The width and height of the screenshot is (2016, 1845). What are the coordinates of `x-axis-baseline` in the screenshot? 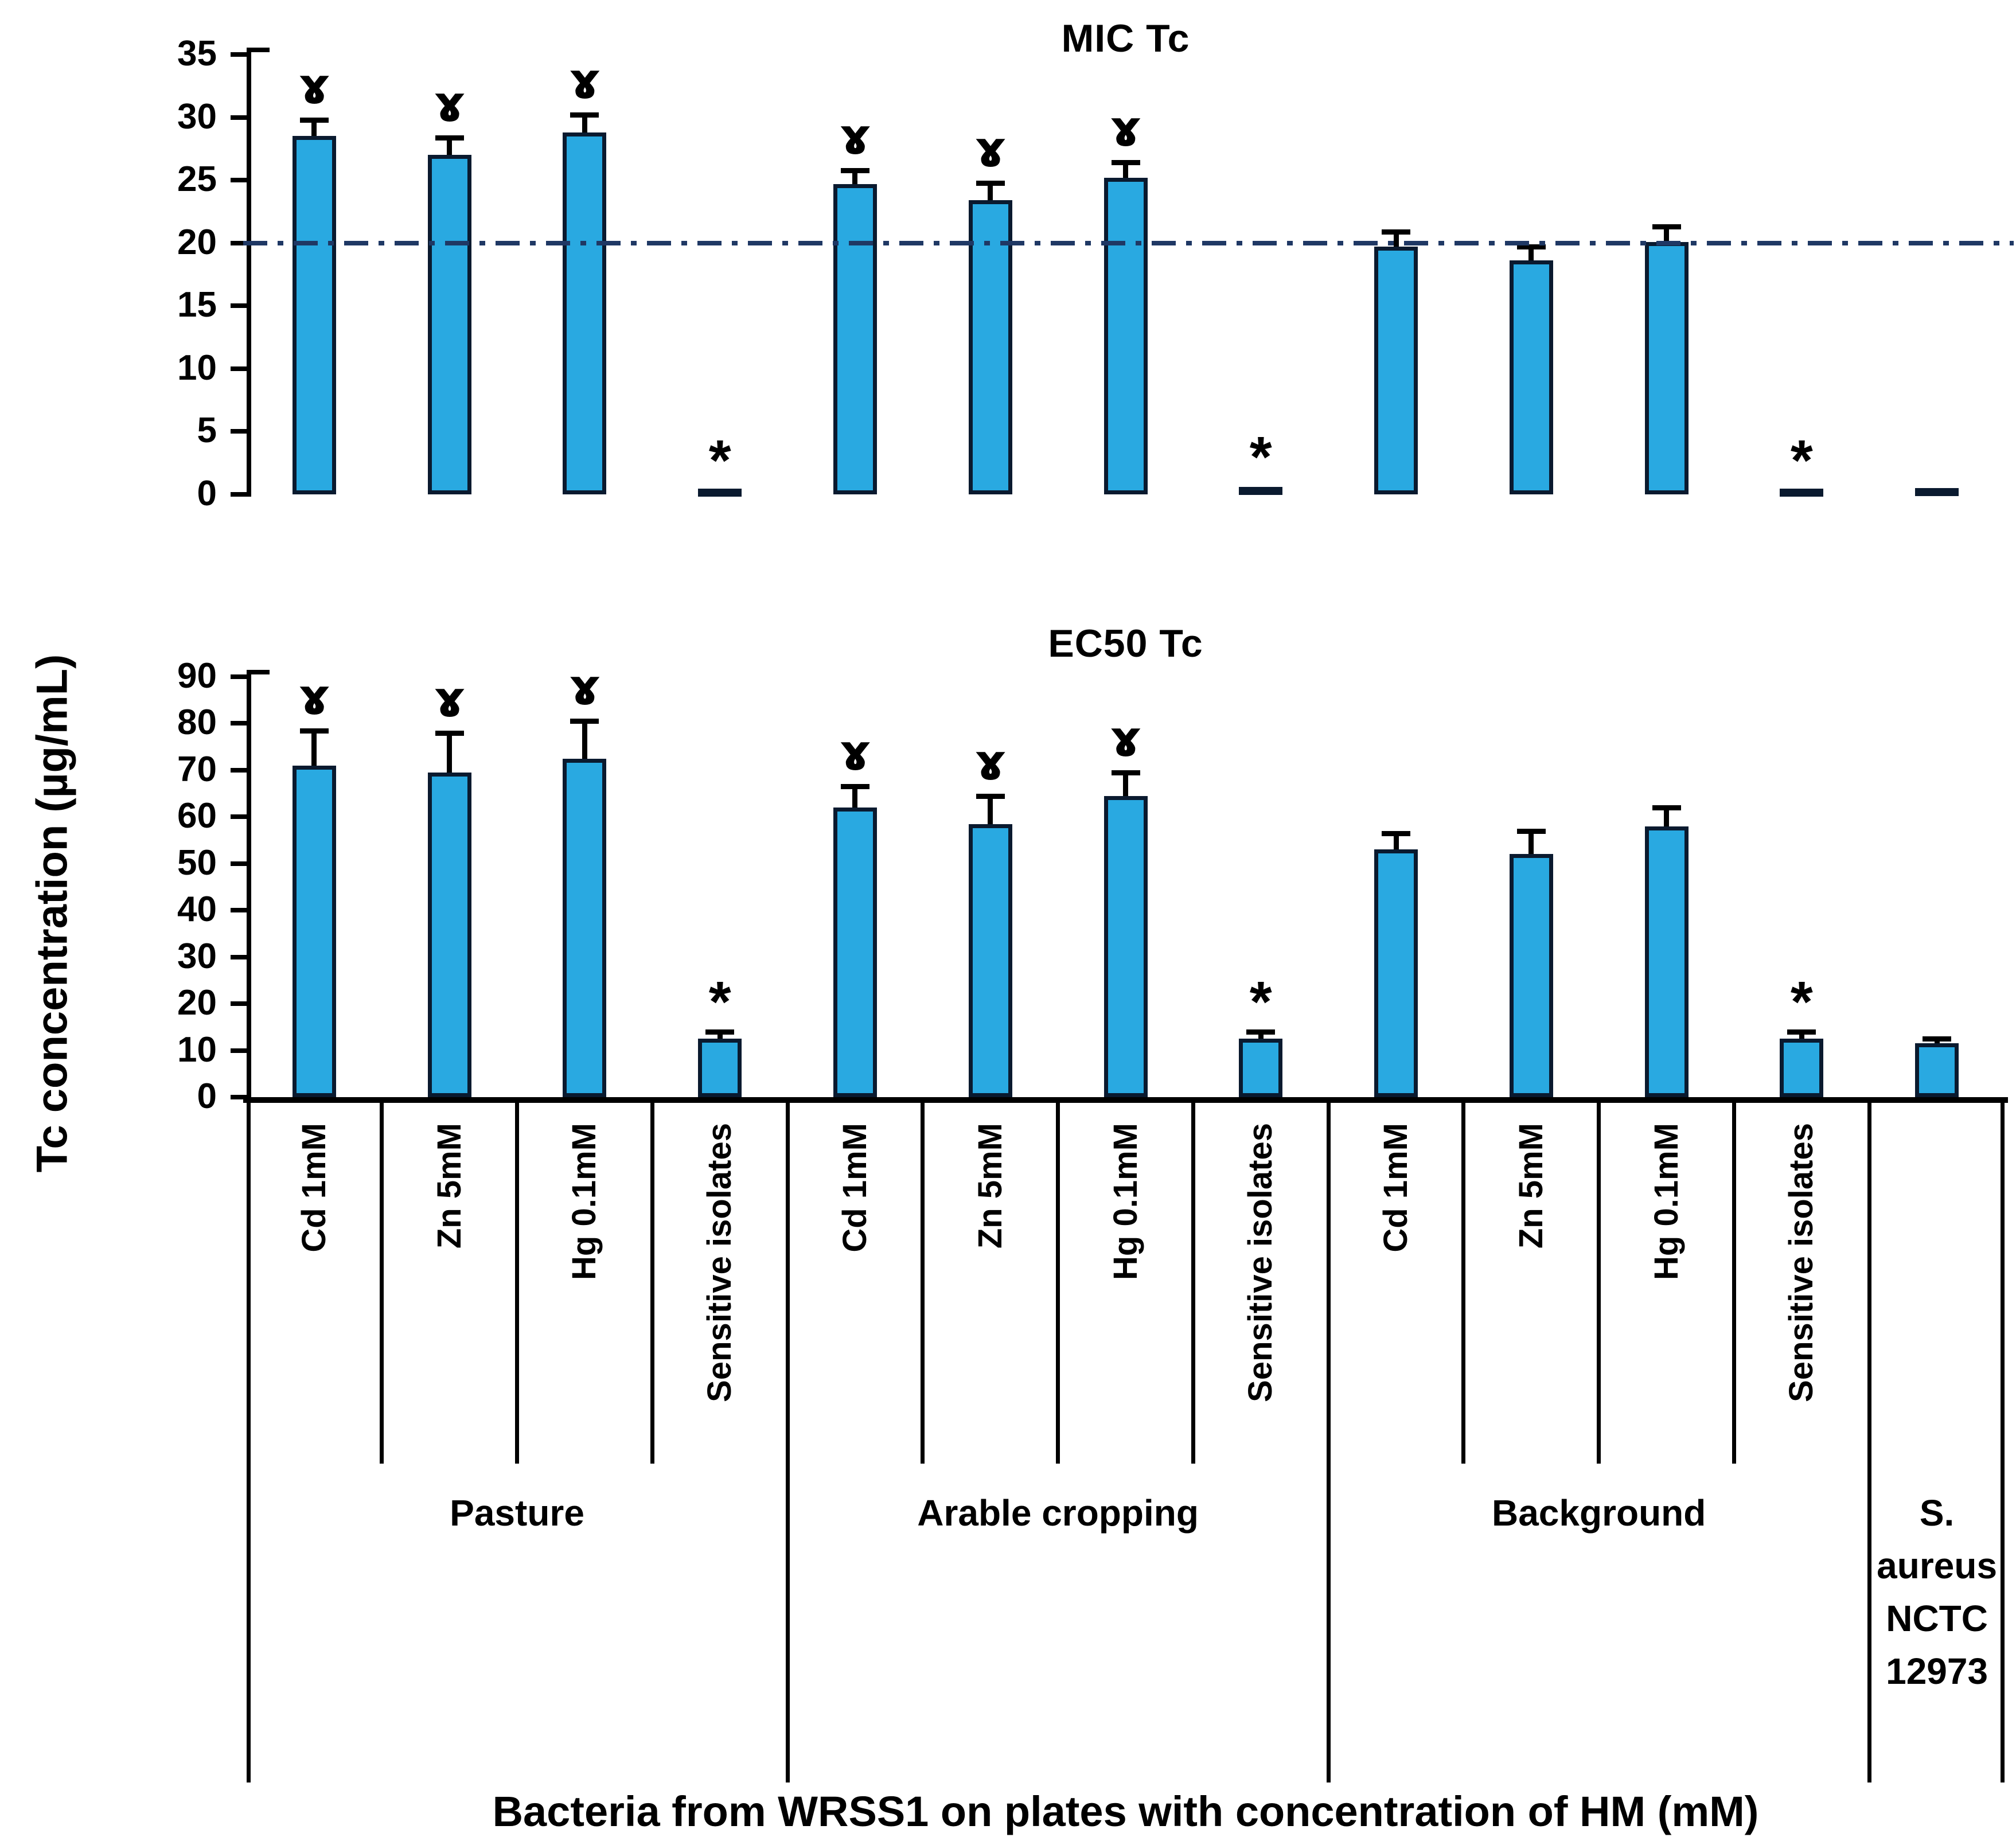 It's located at (1125, 1100).